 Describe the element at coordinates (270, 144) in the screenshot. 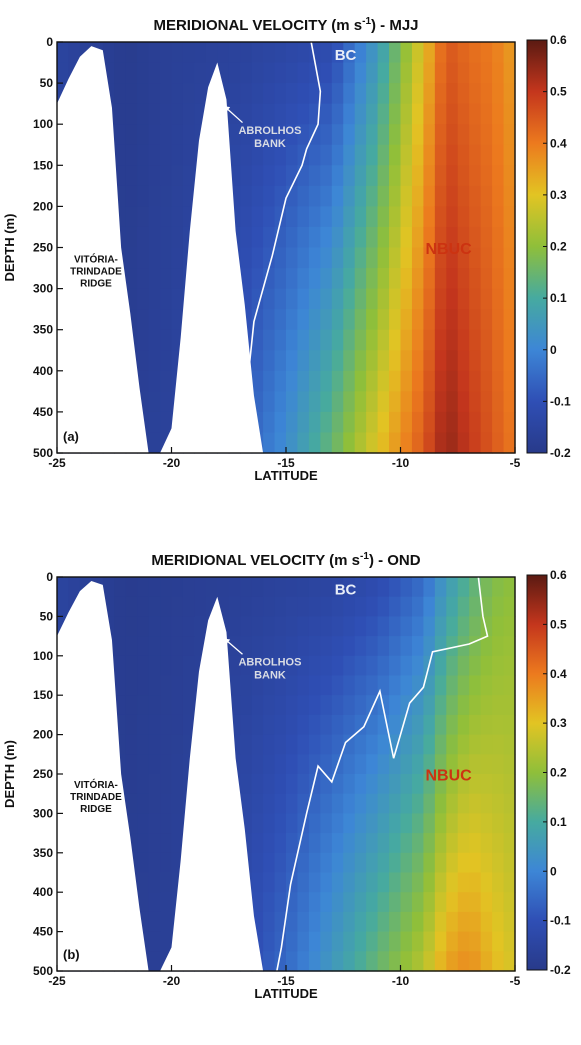

I see `annotation-label: BANK` at that location.